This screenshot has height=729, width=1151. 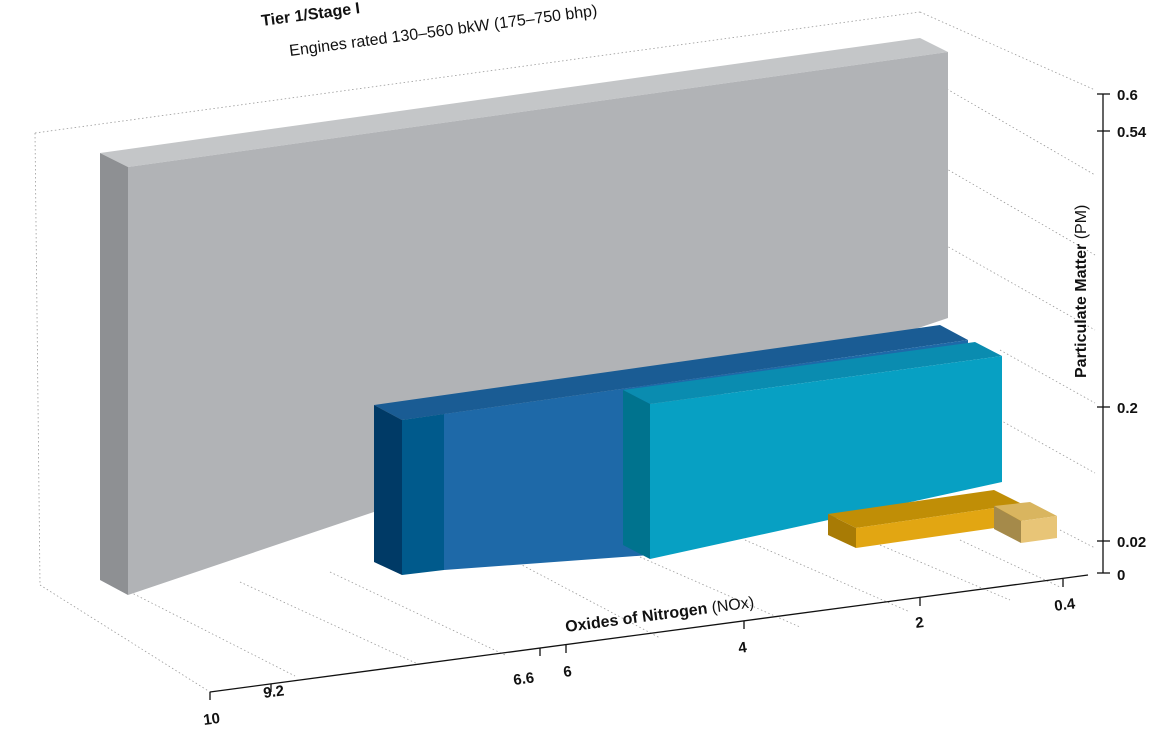 What do you see at coordinates (1132, 335) in the screenshot?
I see `y-tick-labels: 0.6 0.54 0.2 0.02 0` at bounding box center [1132, 335].